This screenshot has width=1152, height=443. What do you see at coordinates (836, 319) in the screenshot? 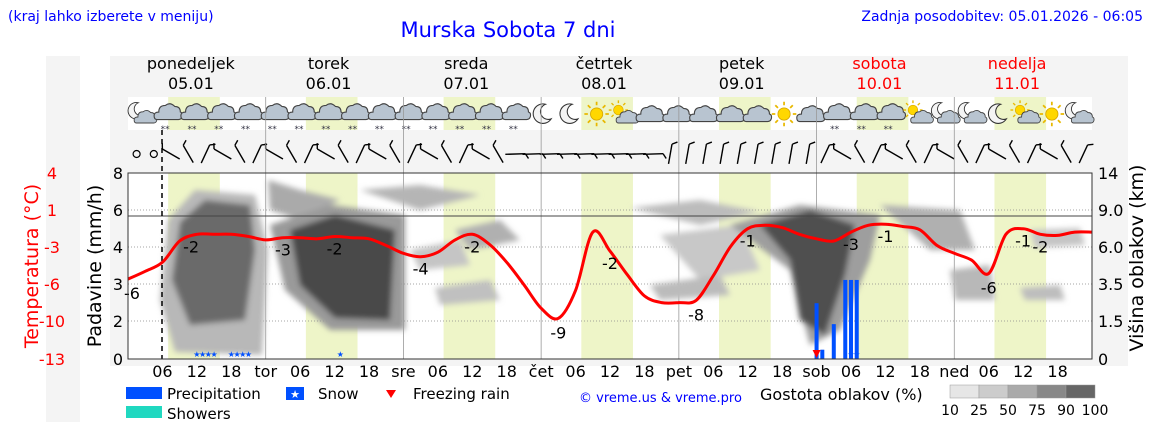
I see `precipitation-bars` at bounding box center [836, 319].